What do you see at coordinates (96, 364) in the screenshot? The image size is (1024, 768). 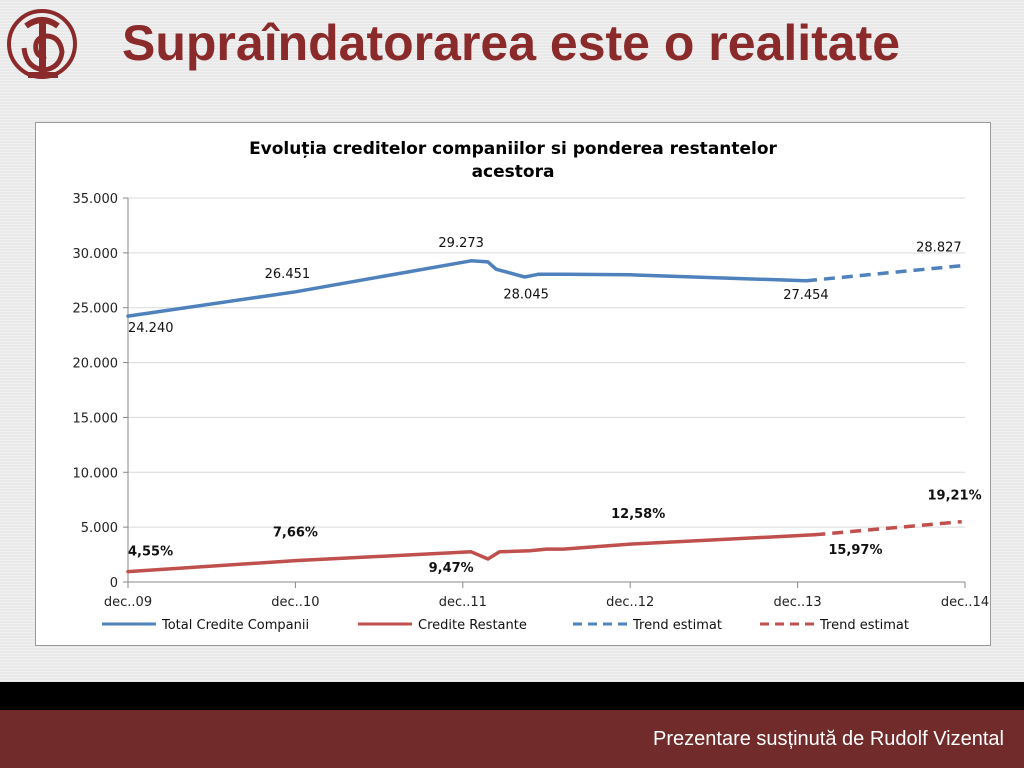 I see `y-tick-label: 20.000` at bounding box center [96, 364].